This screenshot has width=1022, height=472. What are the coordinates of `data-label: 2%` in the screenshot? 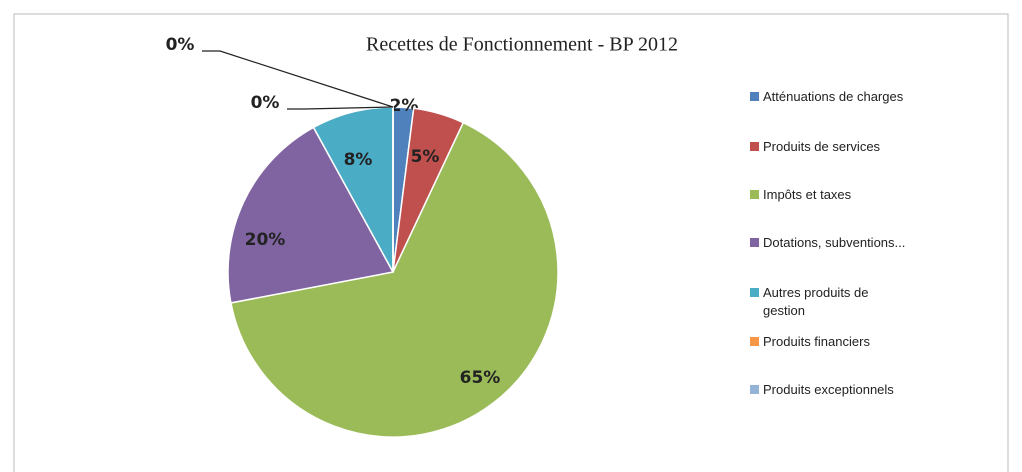 It's located at (404, 106).